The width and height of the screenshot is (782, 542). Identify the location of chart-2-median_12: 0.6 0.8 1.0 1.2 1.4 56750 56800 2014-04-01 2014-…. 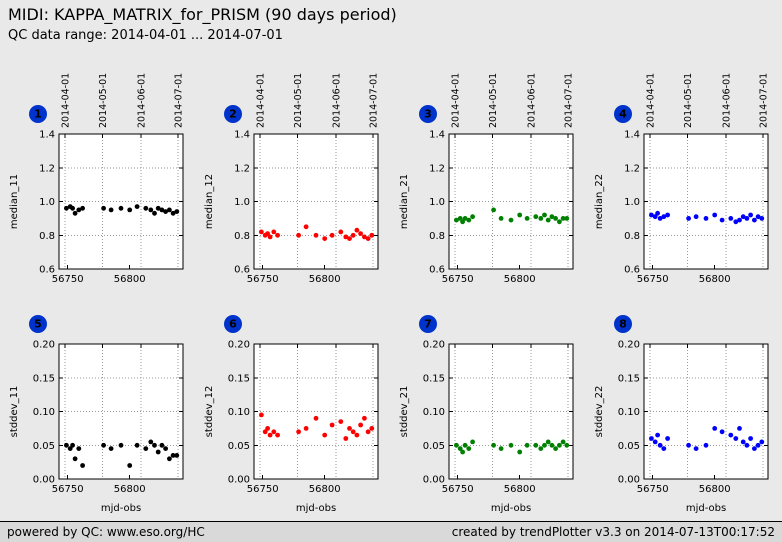
(293, 178).